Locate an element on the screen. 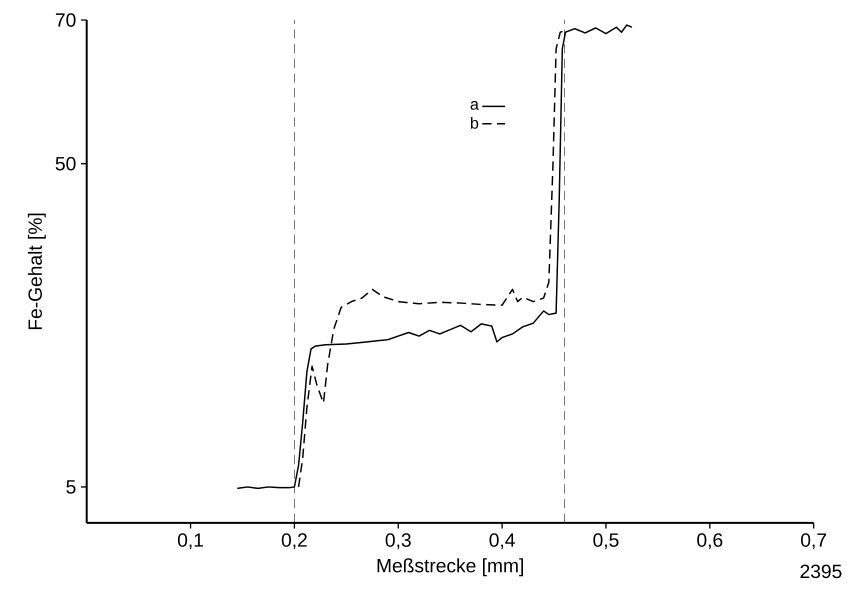  y-tick-label: 70 is located at coordinates (66, 20).